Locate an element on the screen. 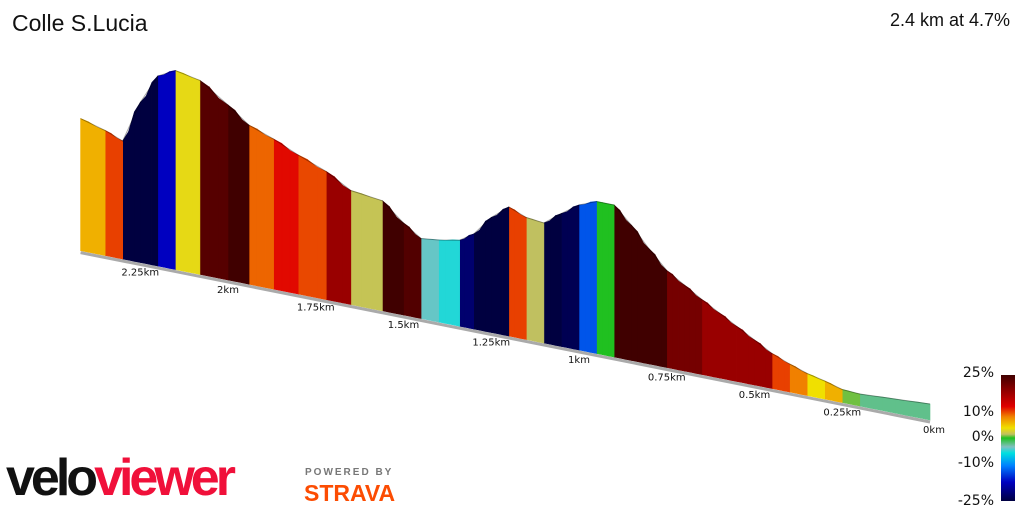 The width and height of the screenshot is (1024, 512). legend-label-minus10: -10% is located at coordinates (975, 463).